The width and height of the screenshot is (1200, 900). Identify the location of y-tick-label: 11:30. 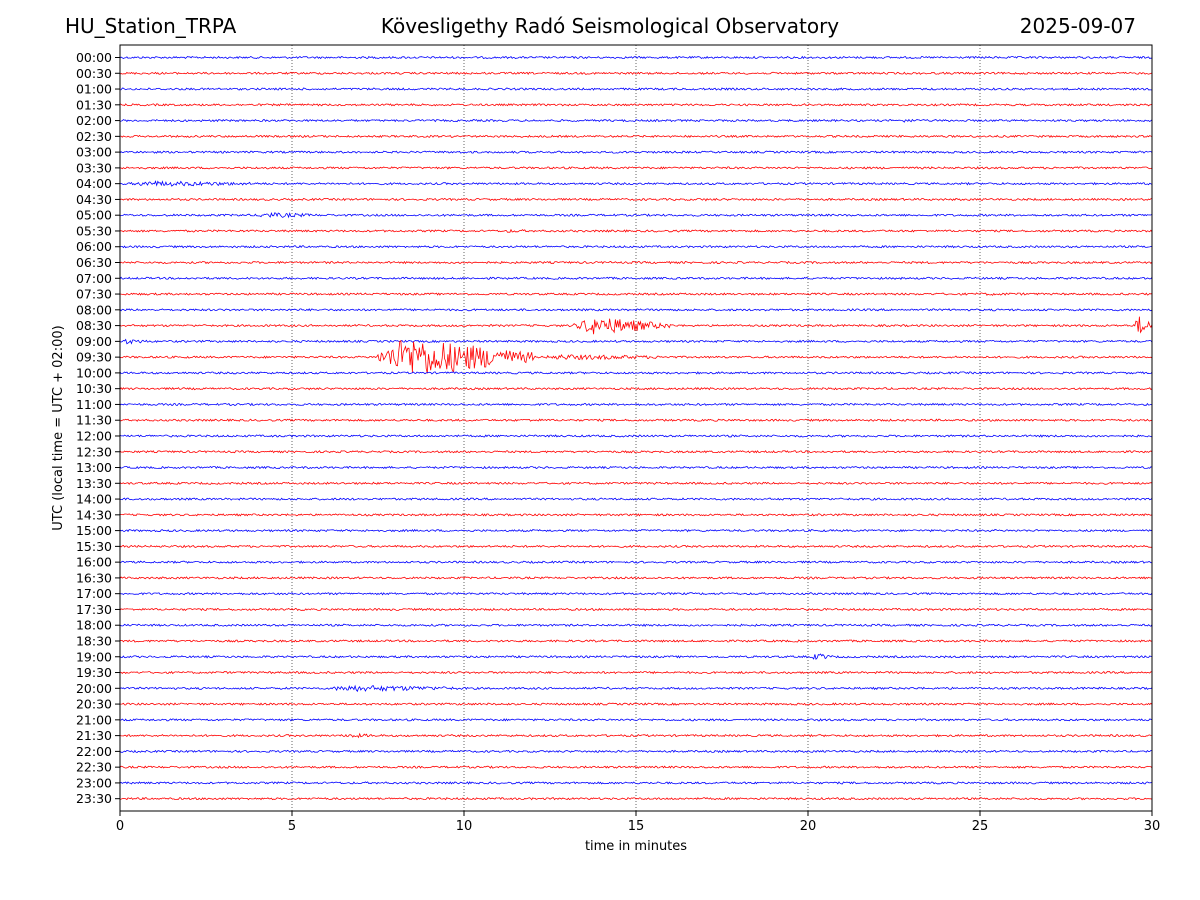
(94, 420).